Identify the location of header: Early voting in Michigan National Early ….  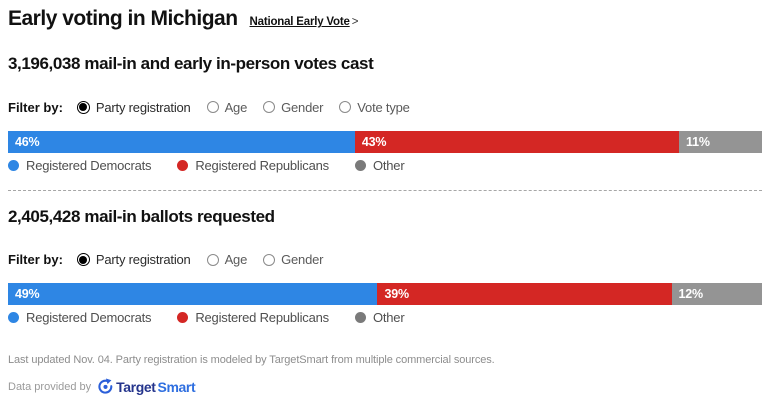
(385, 19).